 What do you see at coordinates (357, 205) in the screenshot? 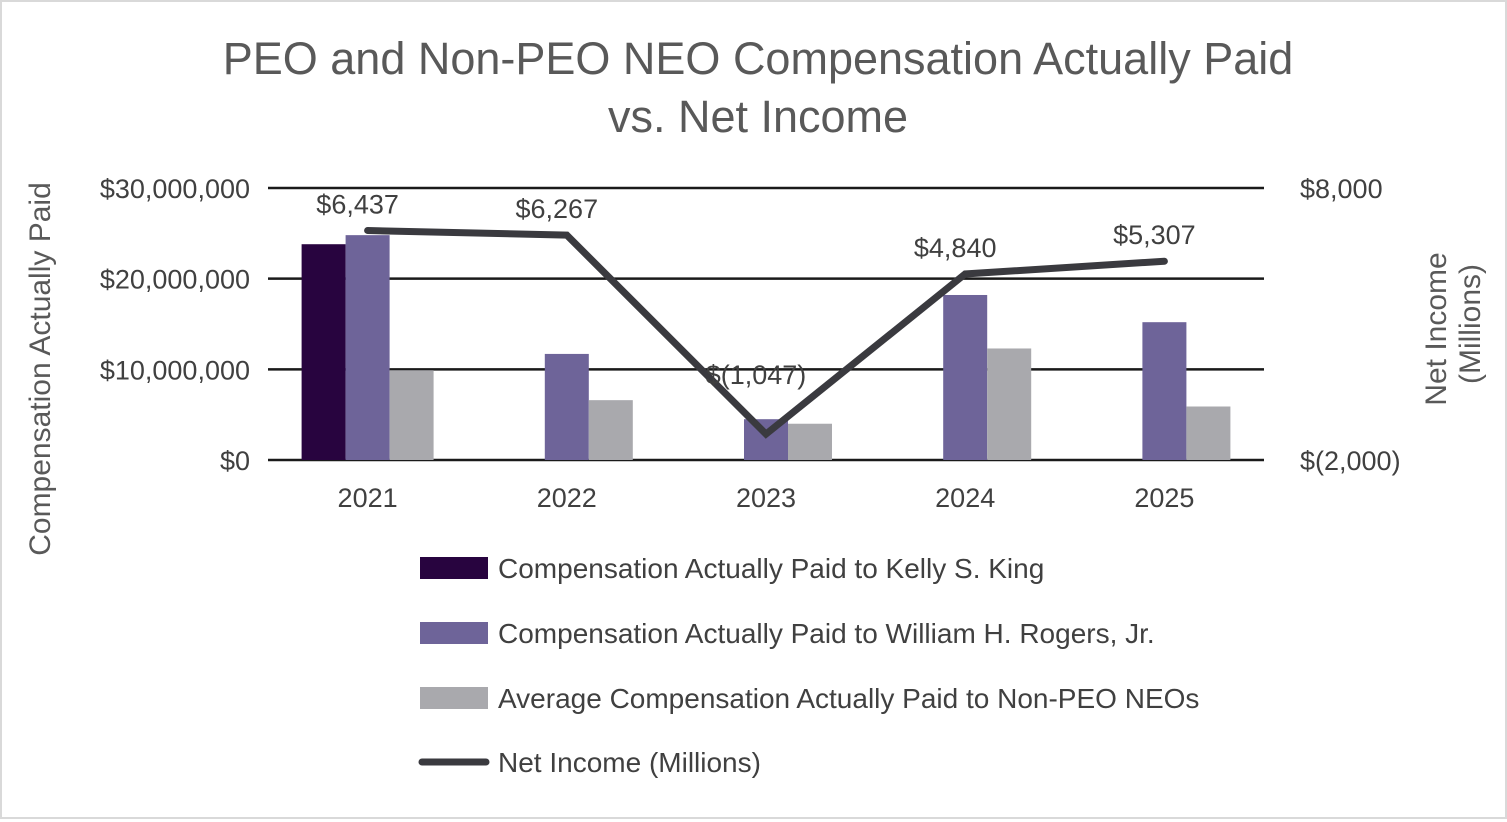
I see `net-income-data-label-2021: $6,437` at bounding box center [357, 205].